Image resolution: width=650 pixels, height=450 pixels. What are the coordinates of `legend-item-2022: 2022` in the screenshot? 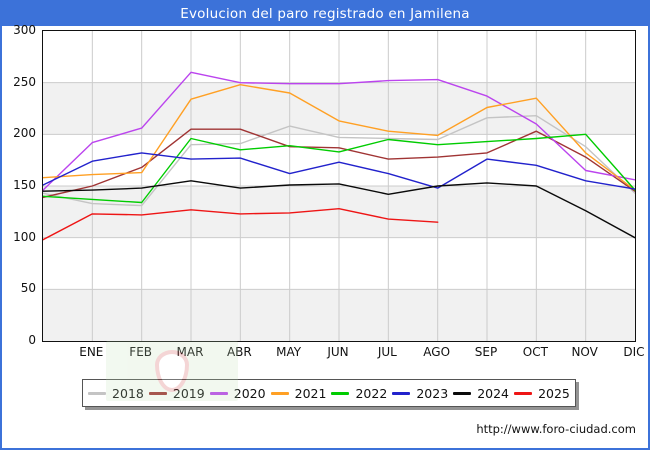 It's located at (359, 393).